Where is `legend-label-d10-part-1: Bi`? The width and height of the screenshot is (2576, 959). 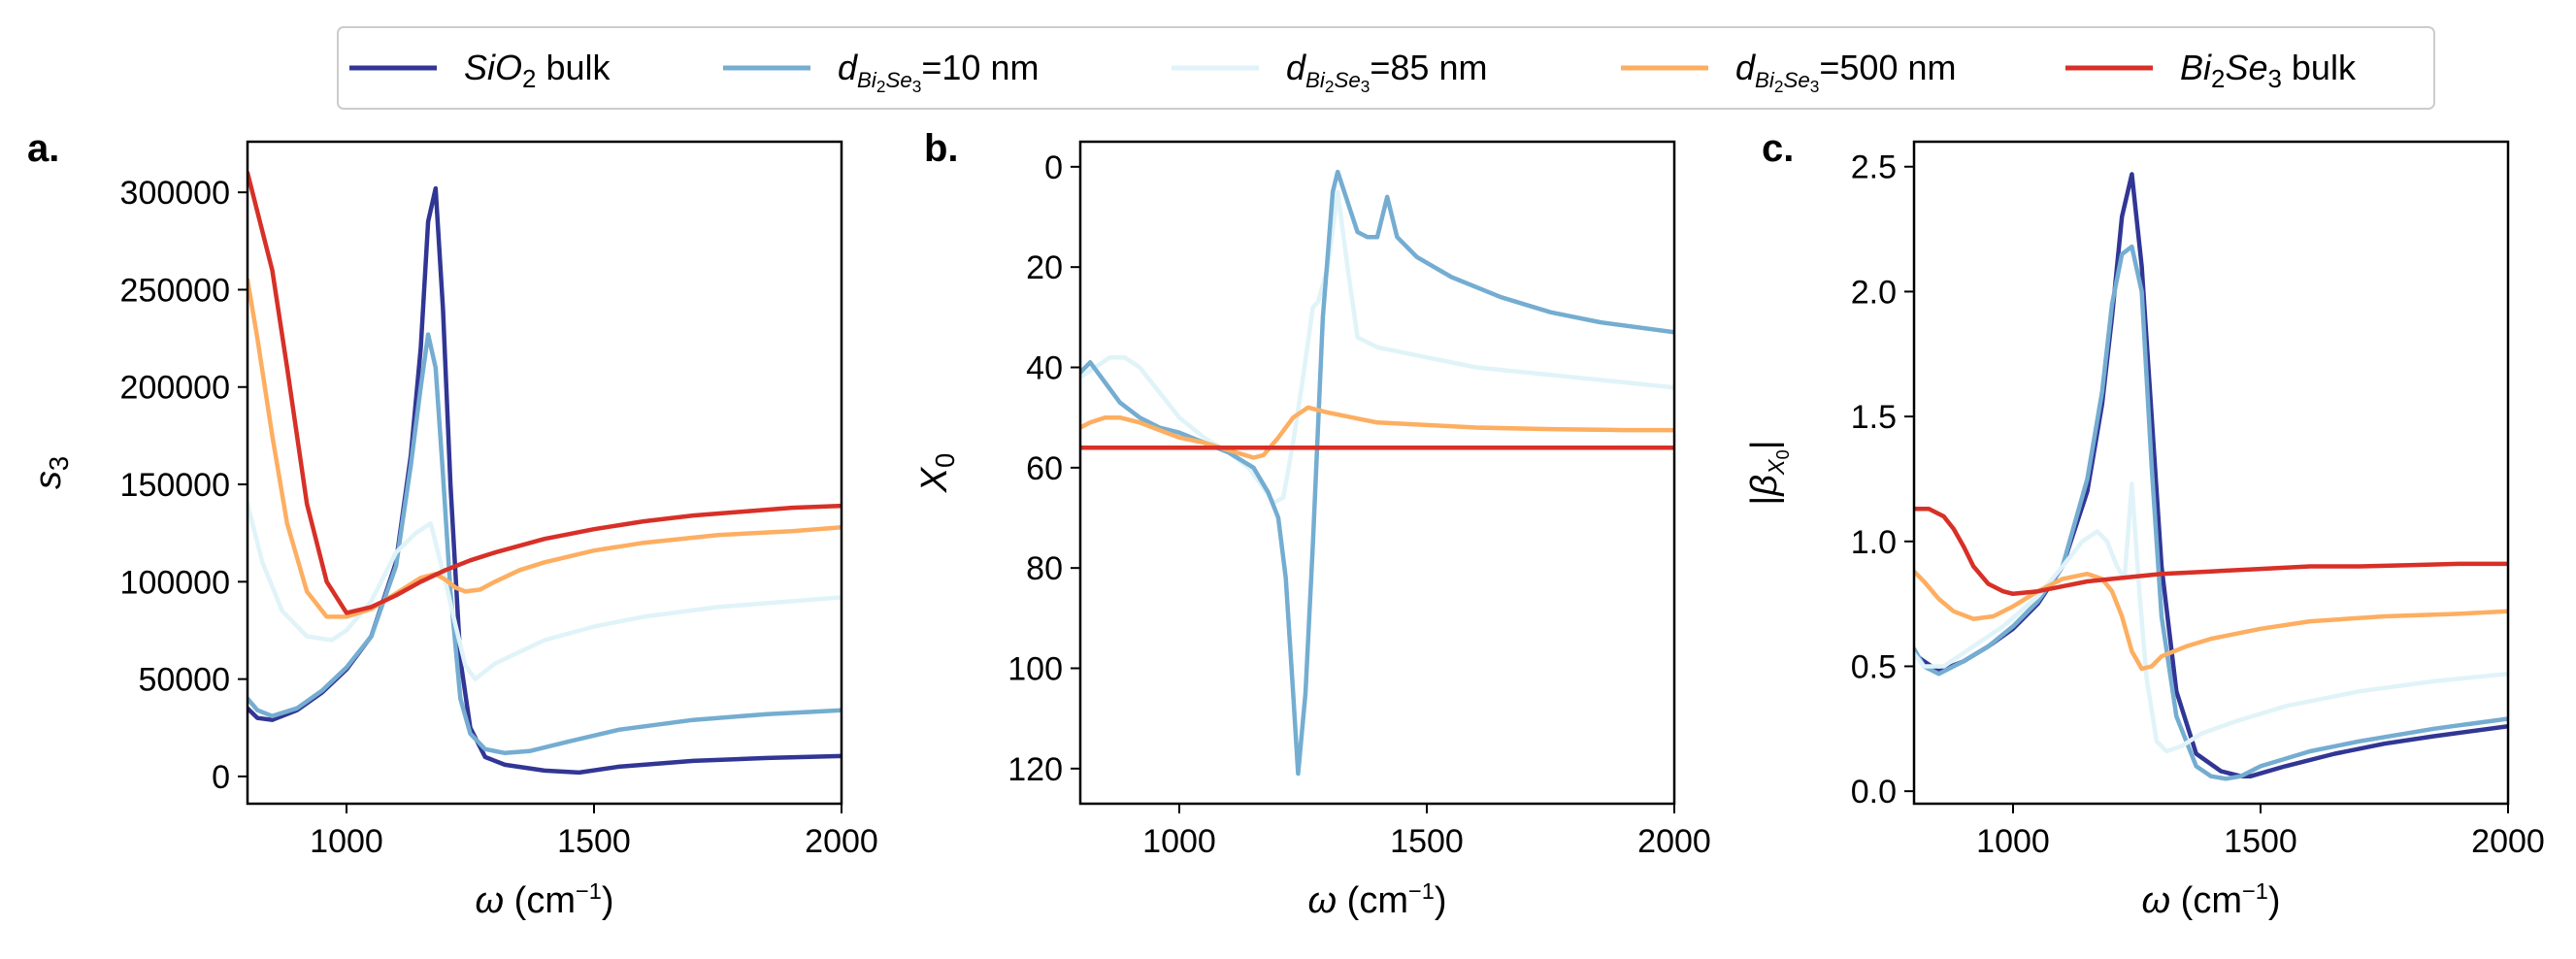 legend-label-d10-part-1: Bi is located at coordinates (867, 80).